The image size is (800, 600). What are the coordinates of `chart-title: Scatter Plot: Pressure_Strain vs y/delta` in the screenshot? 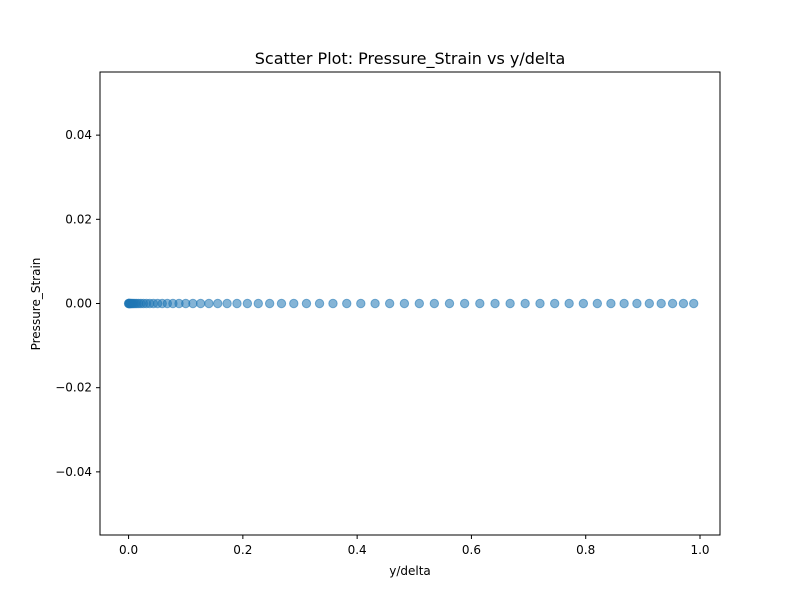 It's located at (410, 59).